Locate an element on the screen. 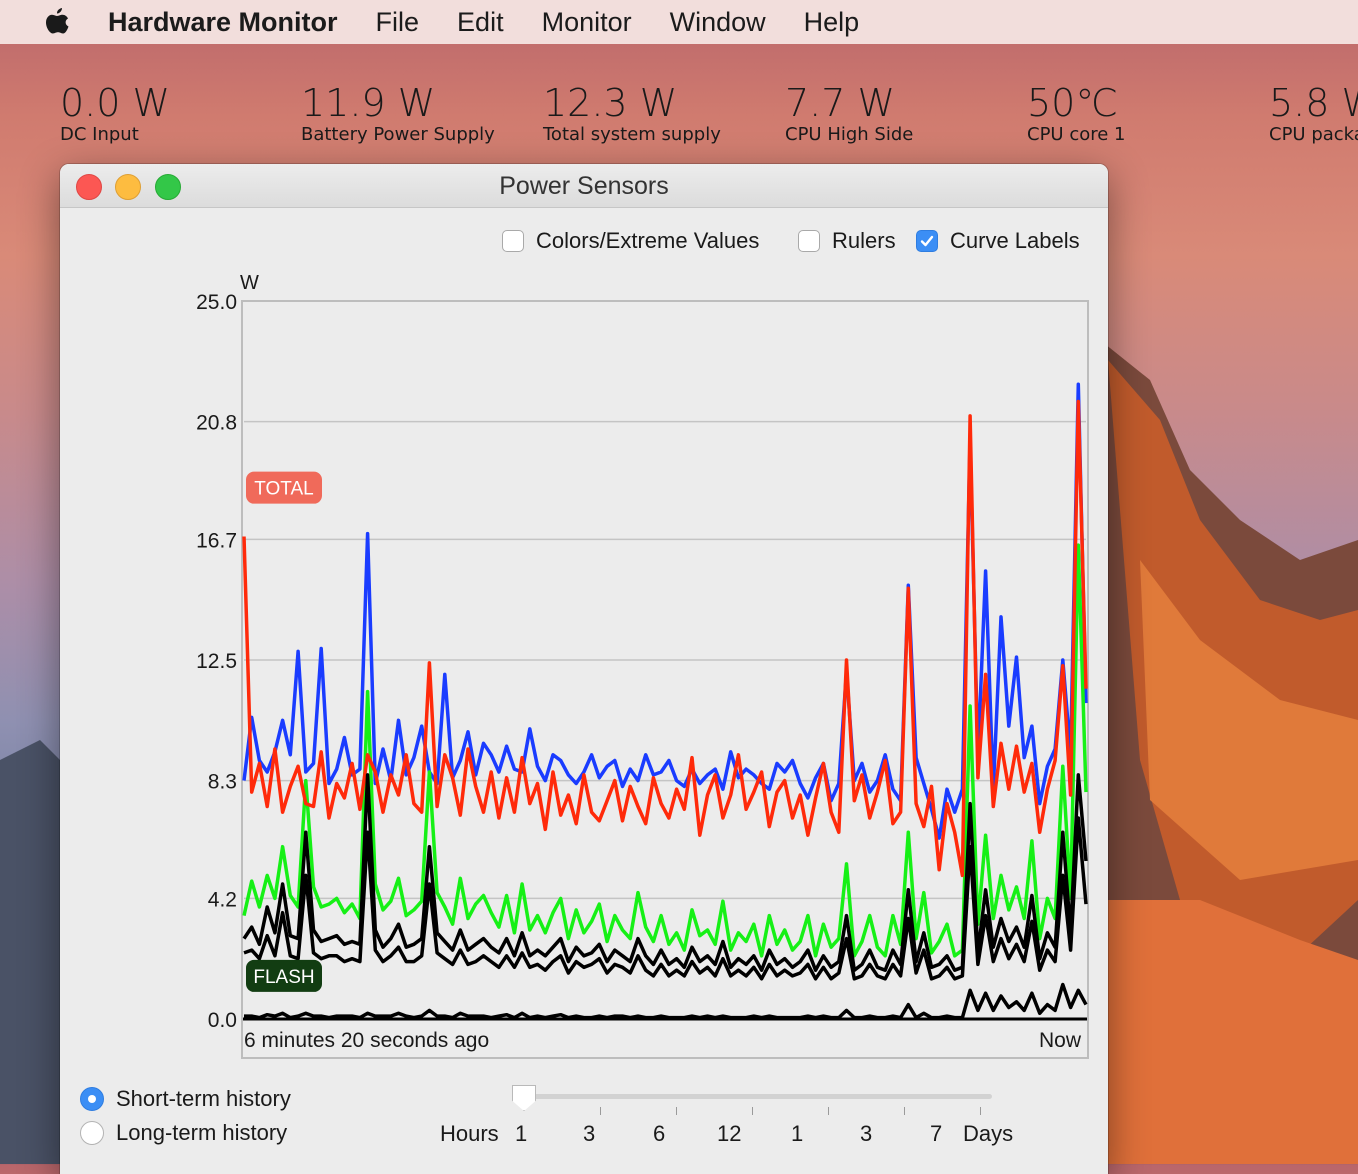 Image resolution: width=1358 pixels, height=1174 pixels. apple-icon is located at coordinates (57, 22).